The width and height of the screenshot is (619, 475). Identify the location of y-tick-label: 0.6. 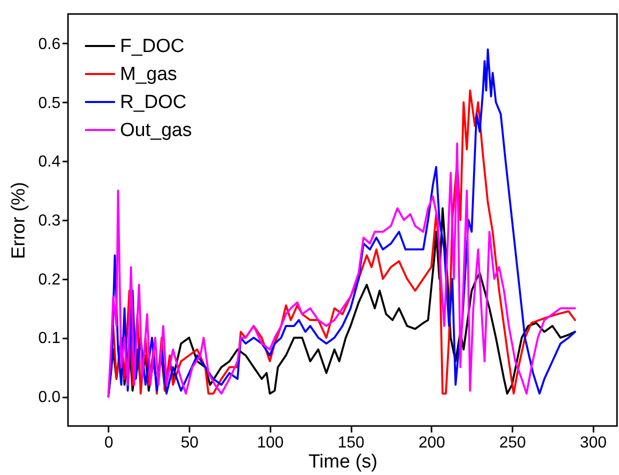
(49, 44).